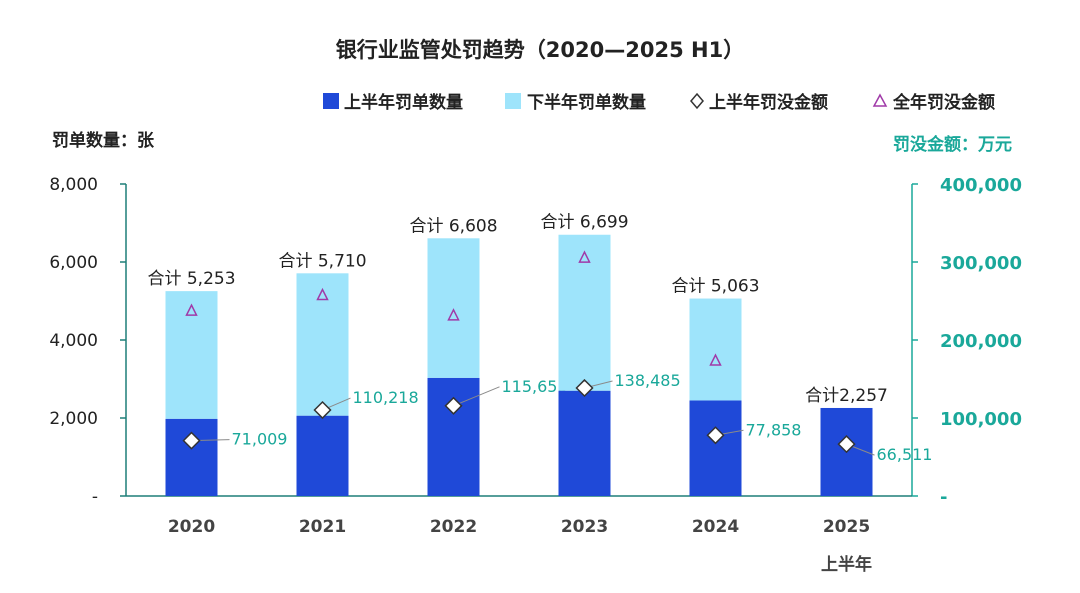 This screenshot has width=1080, height=593. I want to click on amount-label-2020: 71,009, so click(260, 439).